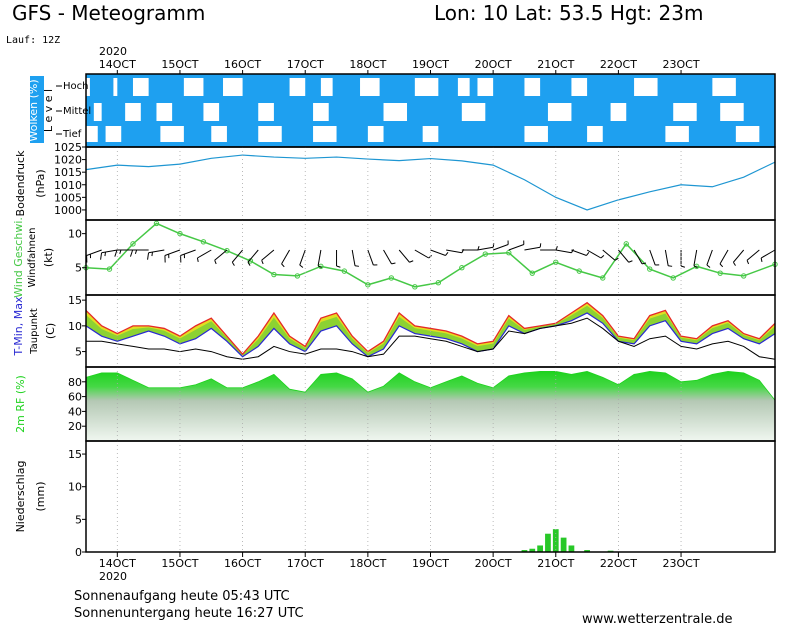  Describe the element at coordinates (32, 258) in the screenshot. I see `wind-label2: Windfahnen` at that location.